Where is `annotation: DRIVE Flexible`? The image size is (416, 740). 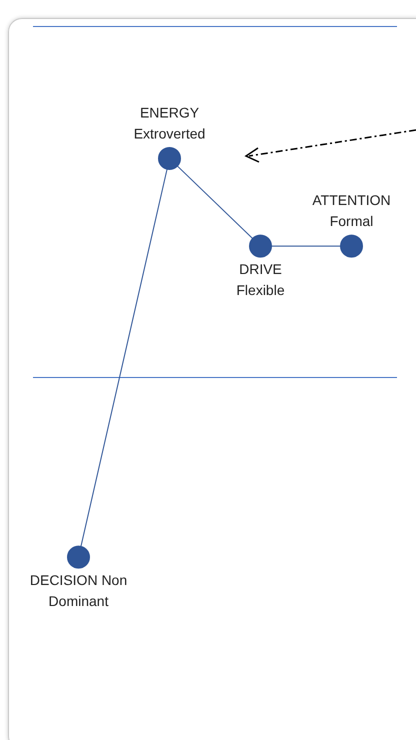
annotation: DRIVE Flexible is located at coordinates (260, 279).